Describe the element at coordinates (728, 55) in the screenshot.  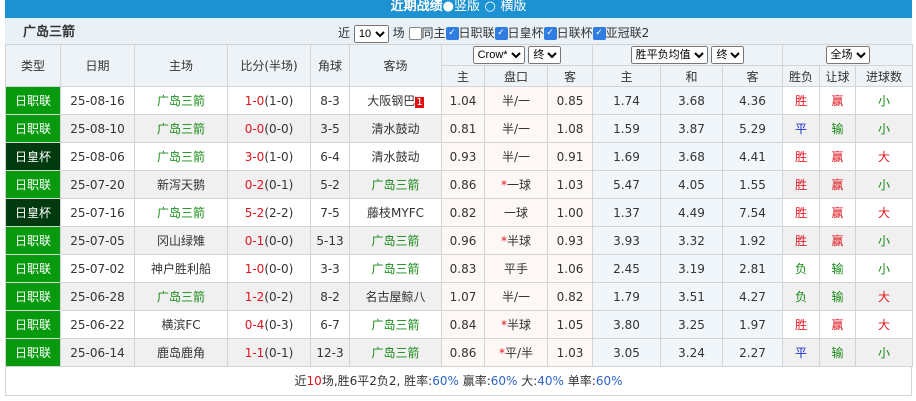
I see `europe-stage-select: 终` at that location.